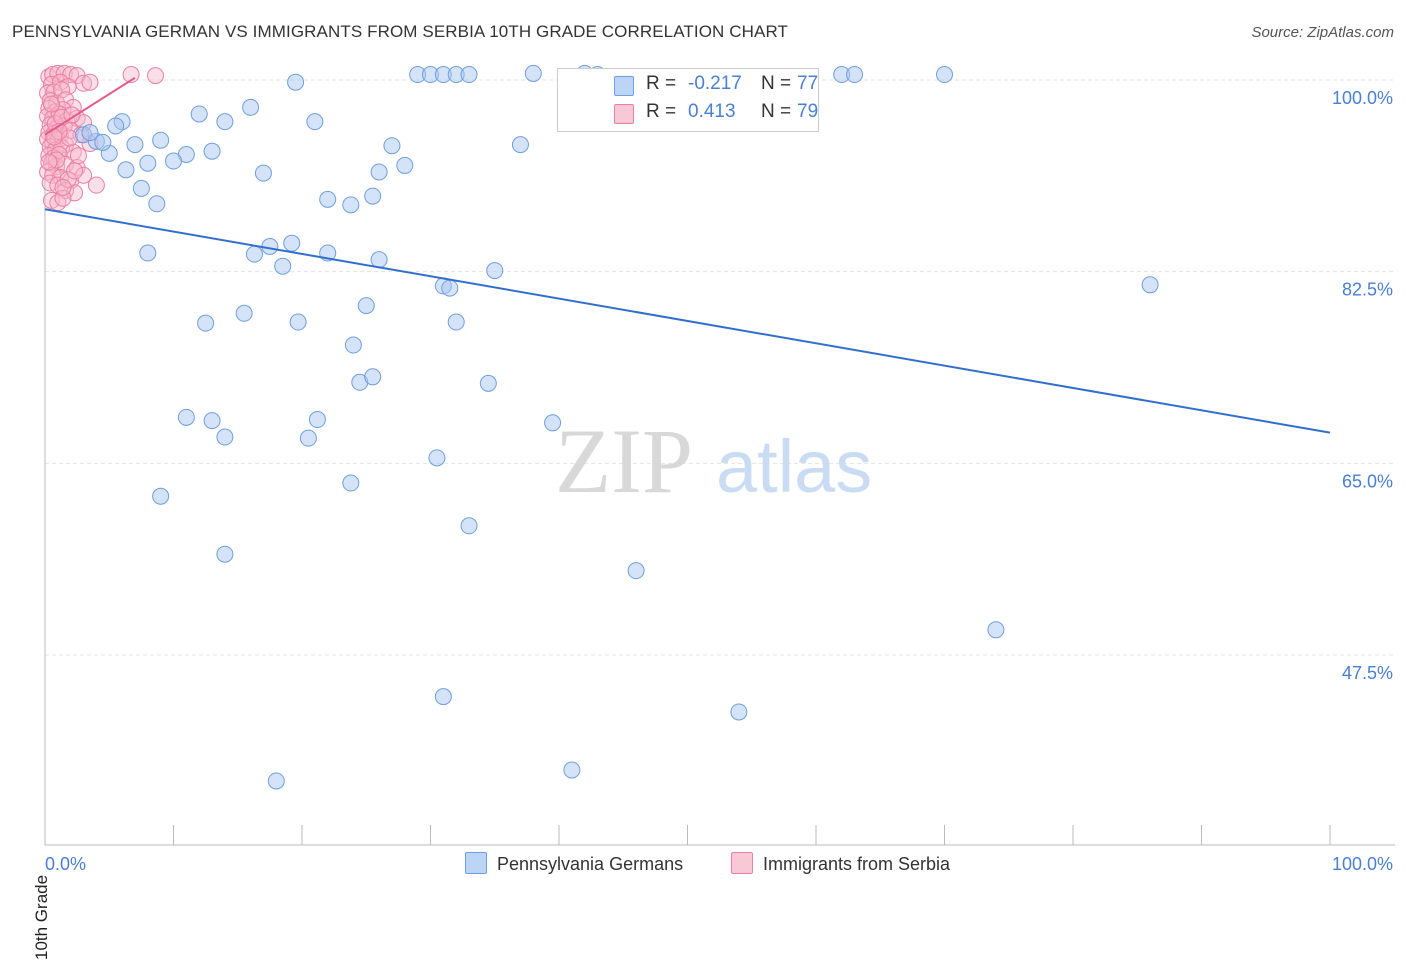  I want to click on bottom-legend-serbia: Immigrants from Serbia, so click(840, 864).